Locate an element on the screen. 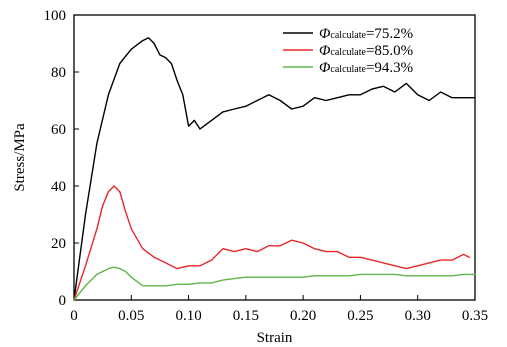 The image size is (507, 347). y-tick-label: 60 is located at coordinates (58, 130).